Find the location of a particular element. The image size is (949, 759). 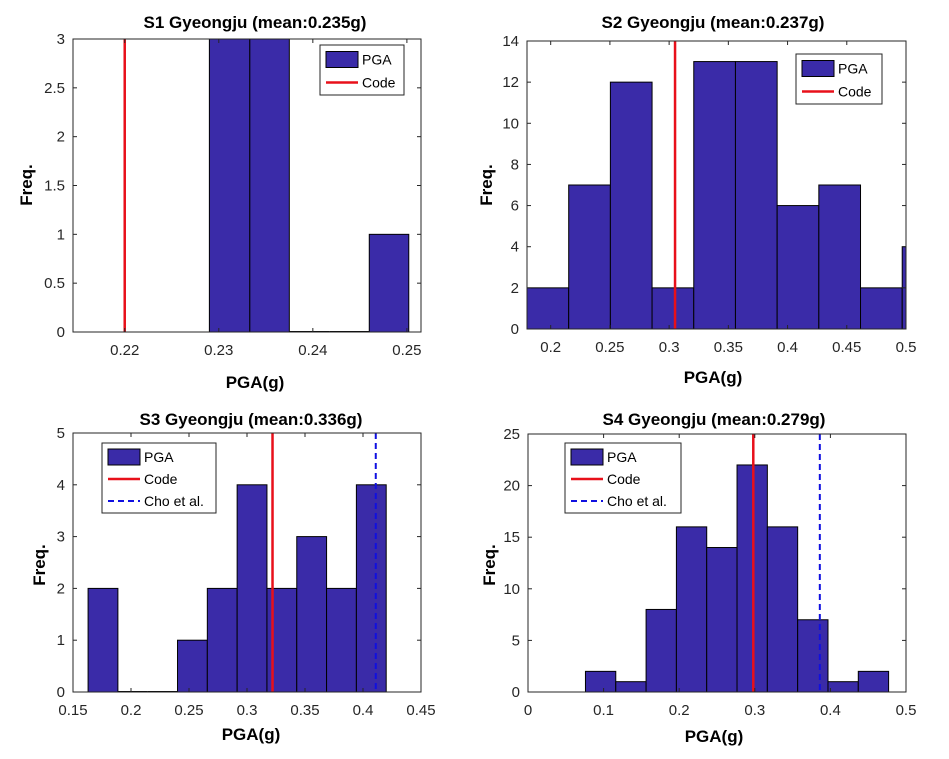

x-tick-label: 0 is located at coordinates (528, 710).